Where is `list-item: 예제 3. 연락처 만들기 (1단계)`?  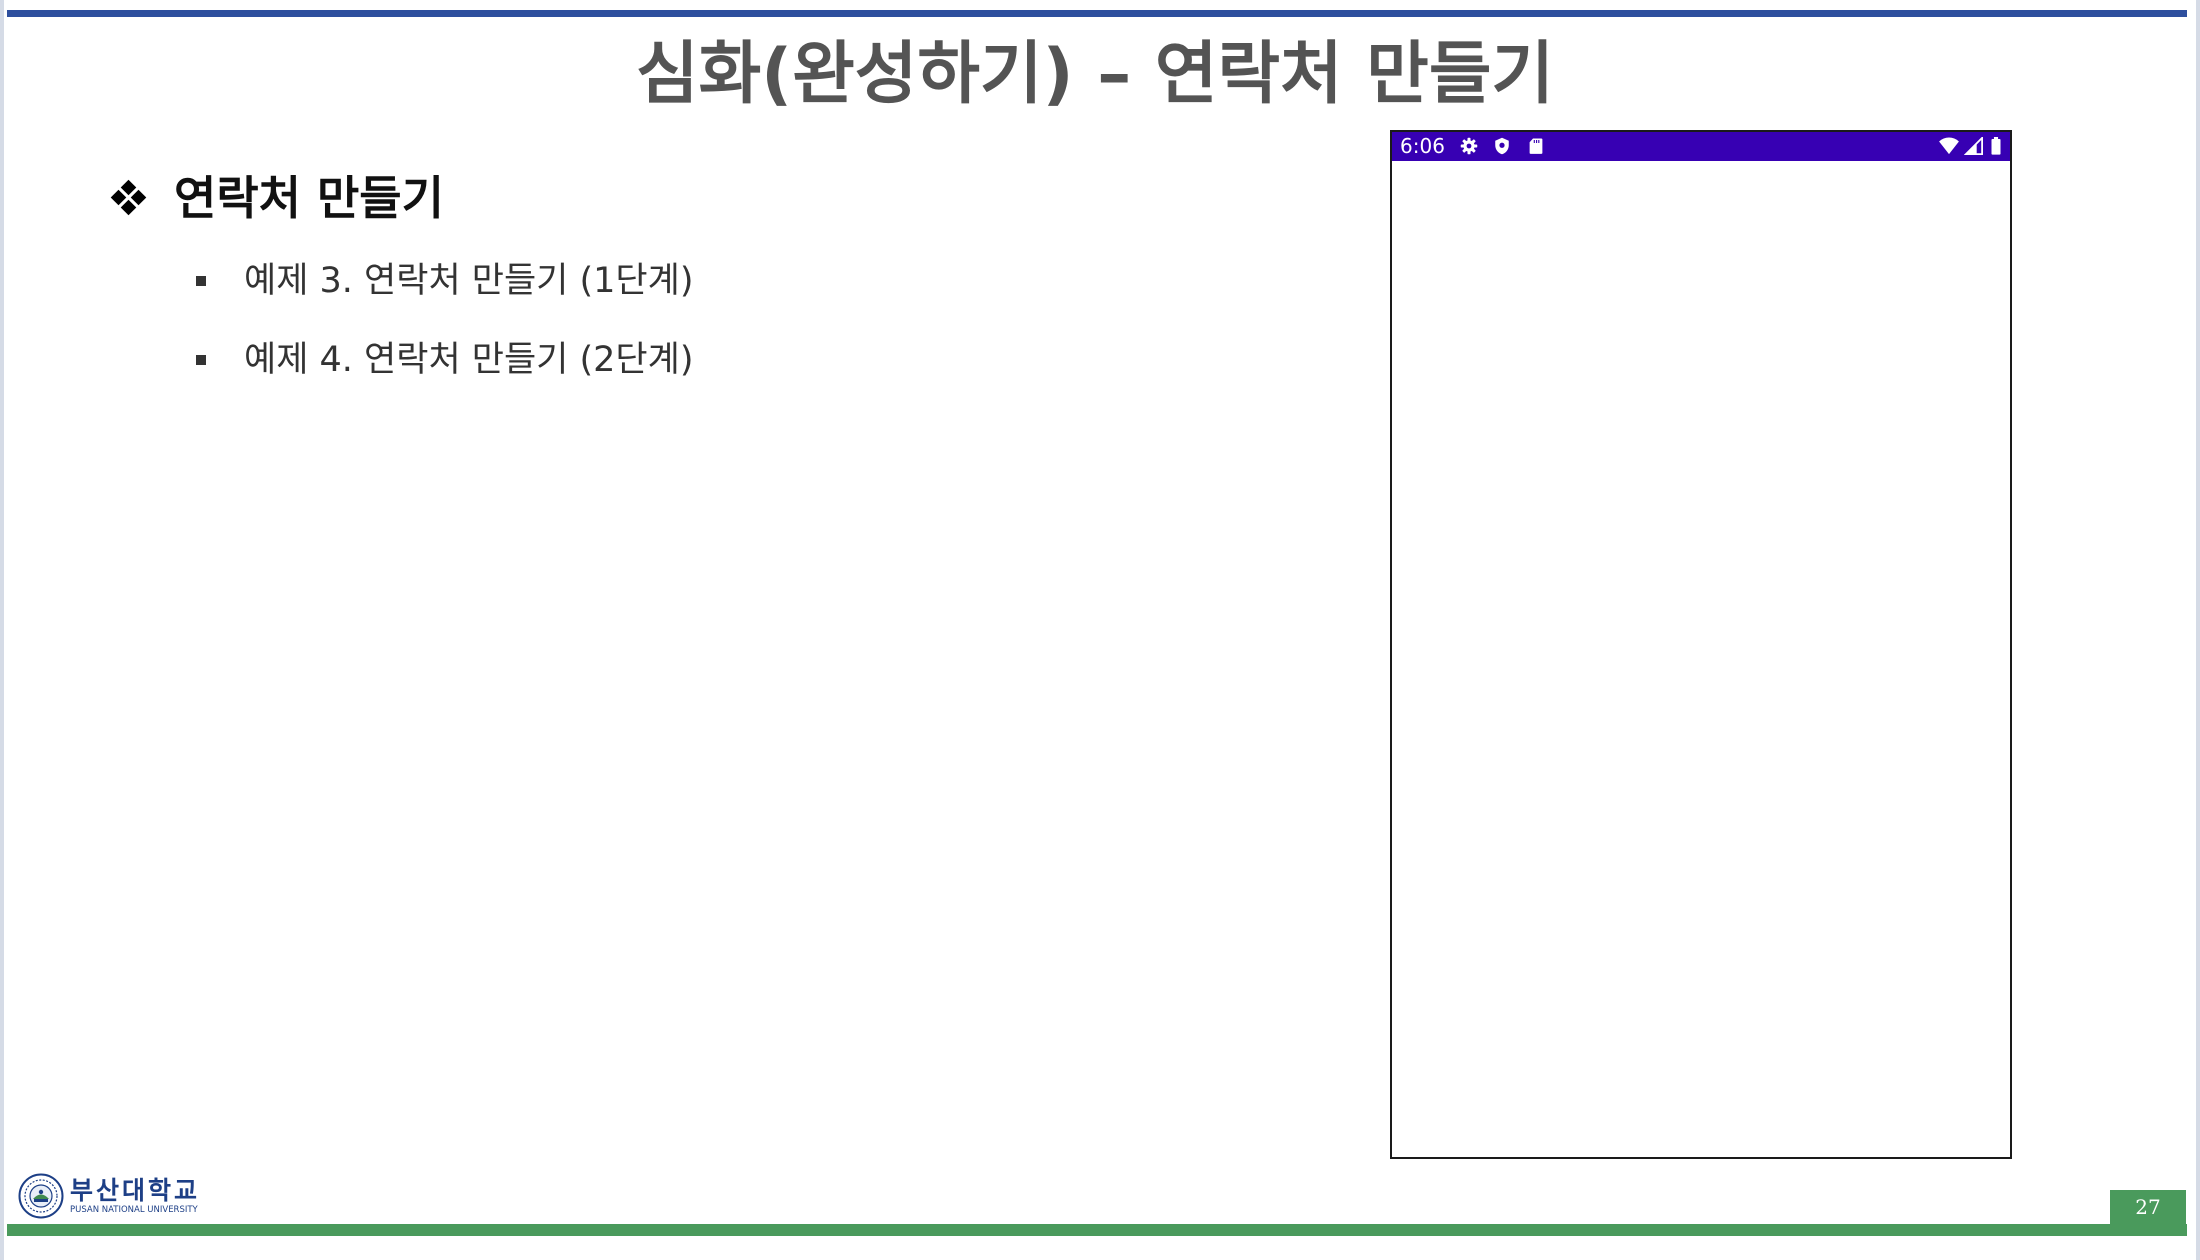
list-item: 예제 3. 연락처 만들기 (1단계) is located at coordinates (444, 281).